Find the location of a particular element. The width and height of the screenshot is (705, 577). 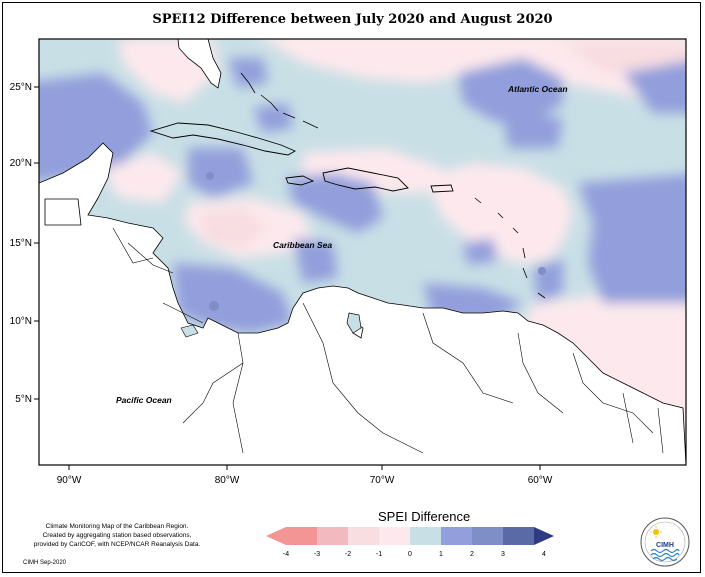

y-tick-5n: 5°N is located at coordinates (23, 399).